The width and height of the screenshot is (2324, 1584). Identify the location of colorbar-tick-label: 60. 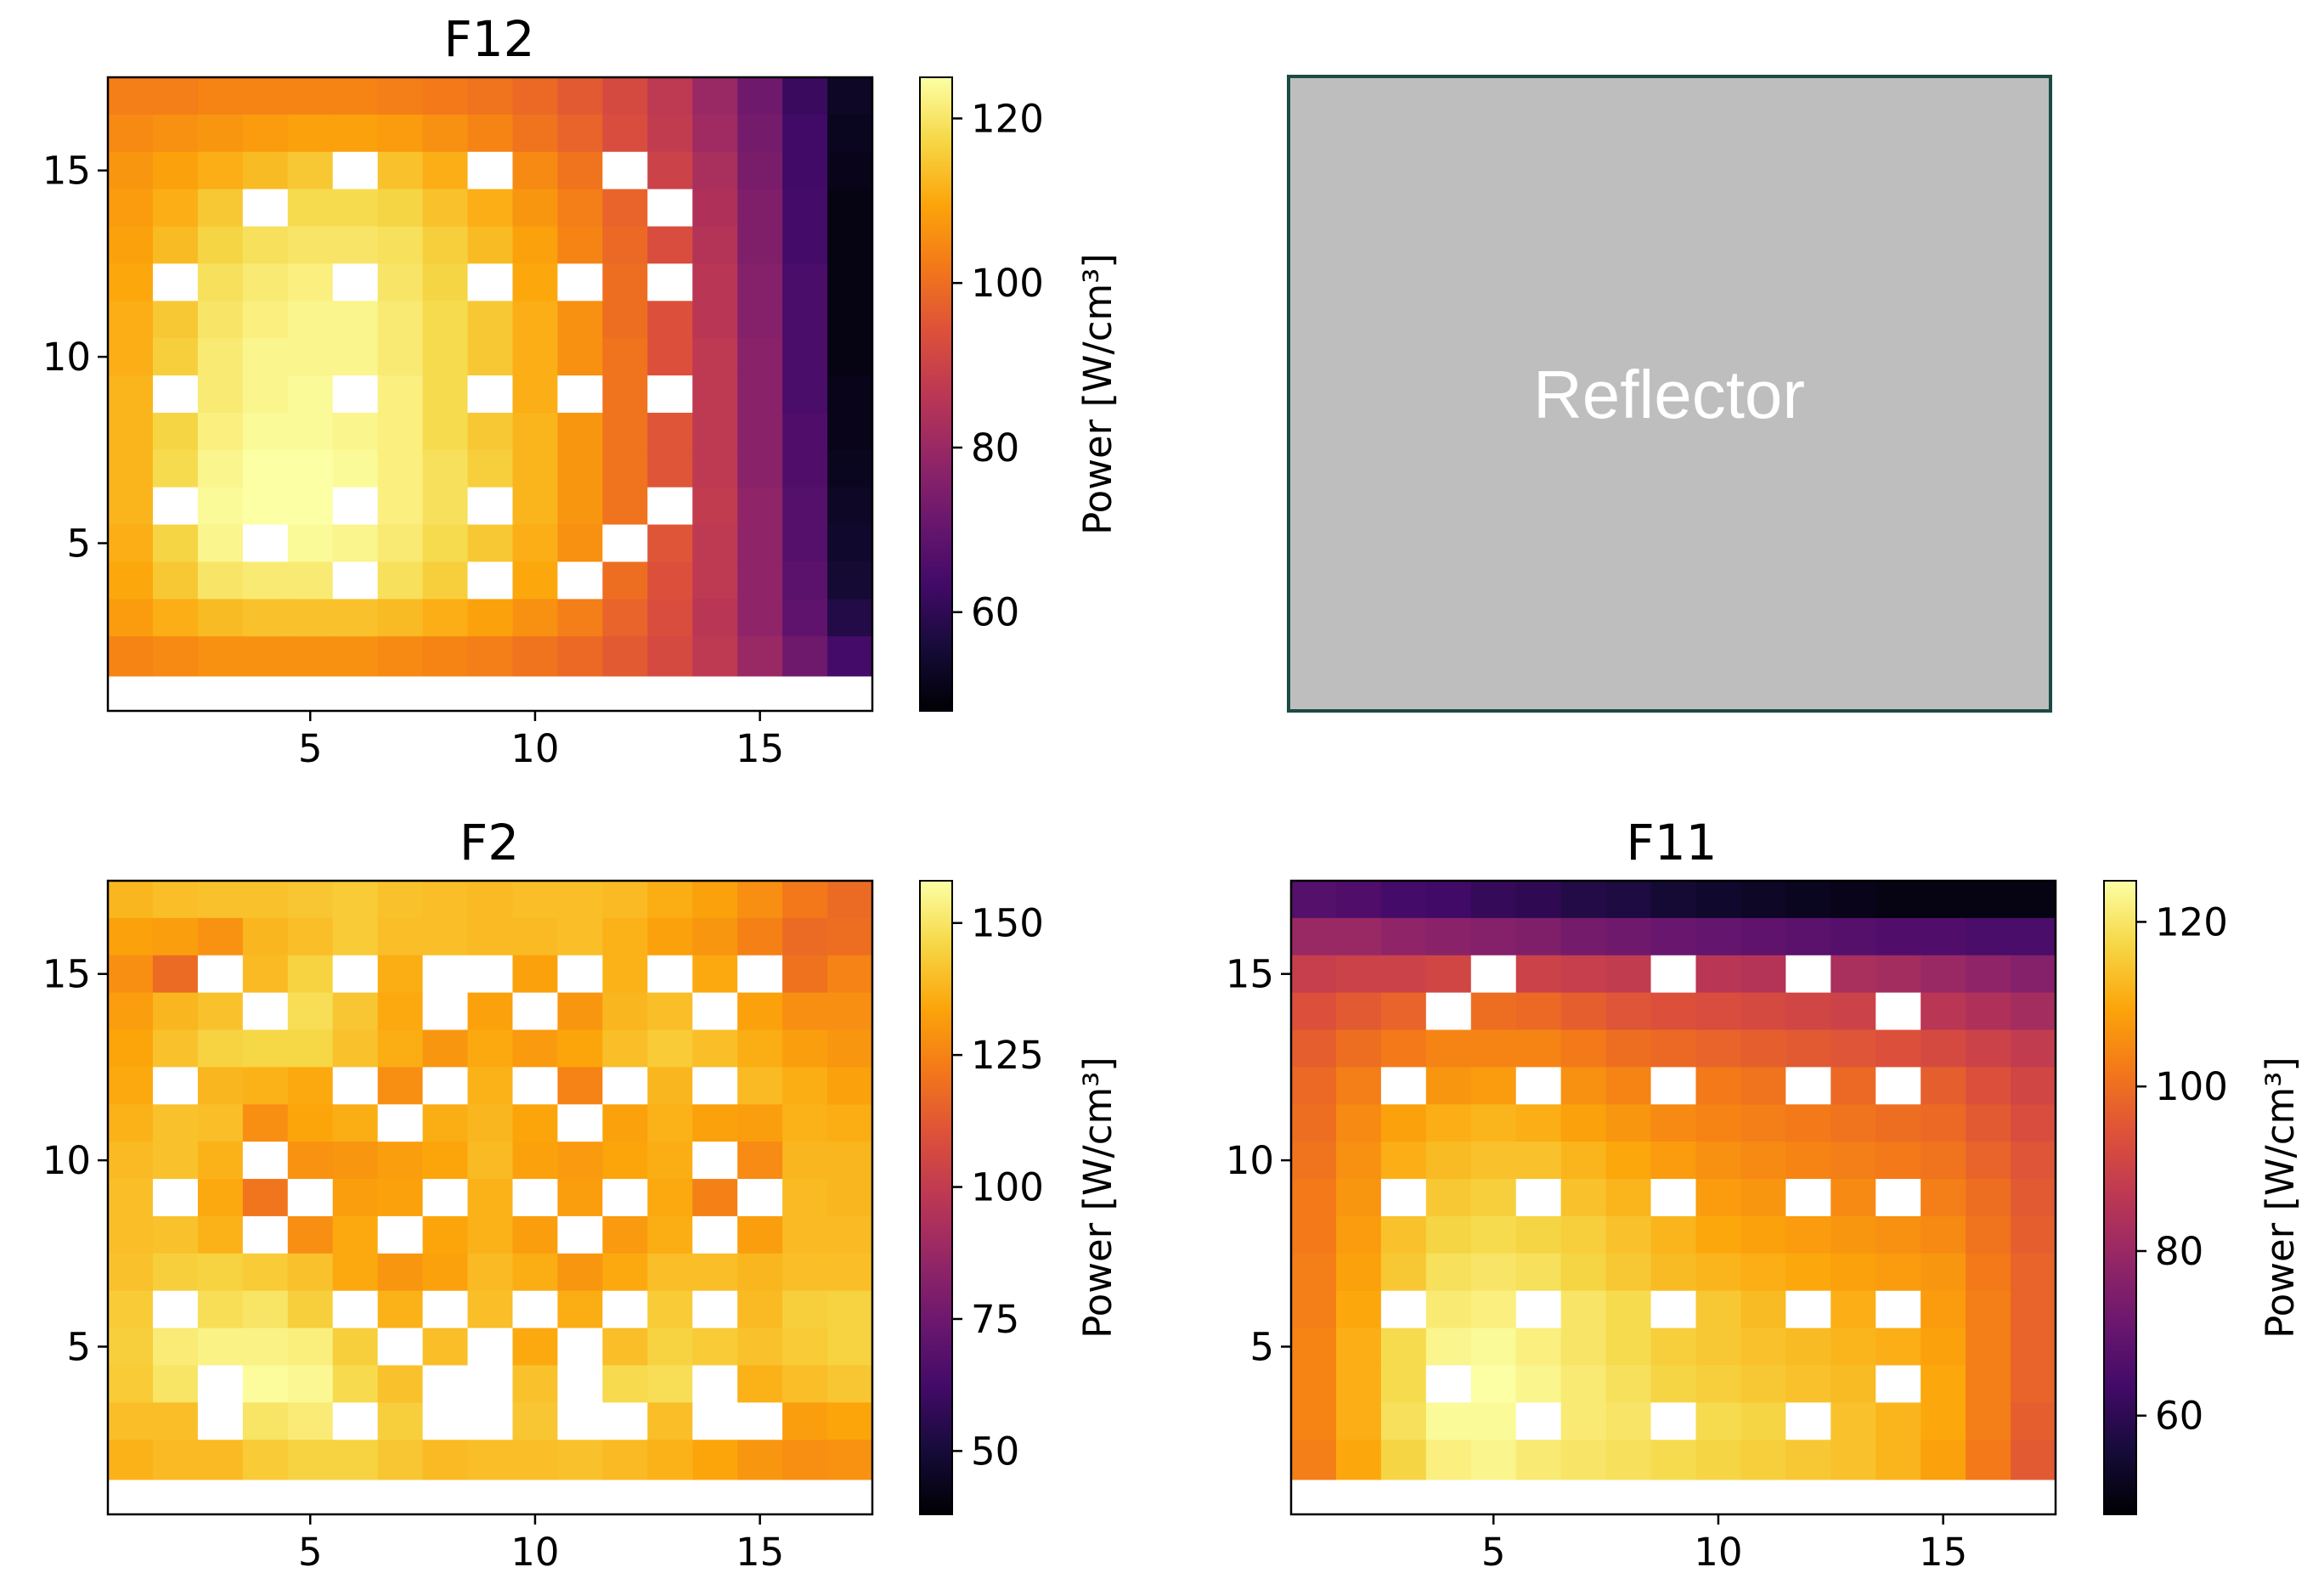
(2179, 1416).